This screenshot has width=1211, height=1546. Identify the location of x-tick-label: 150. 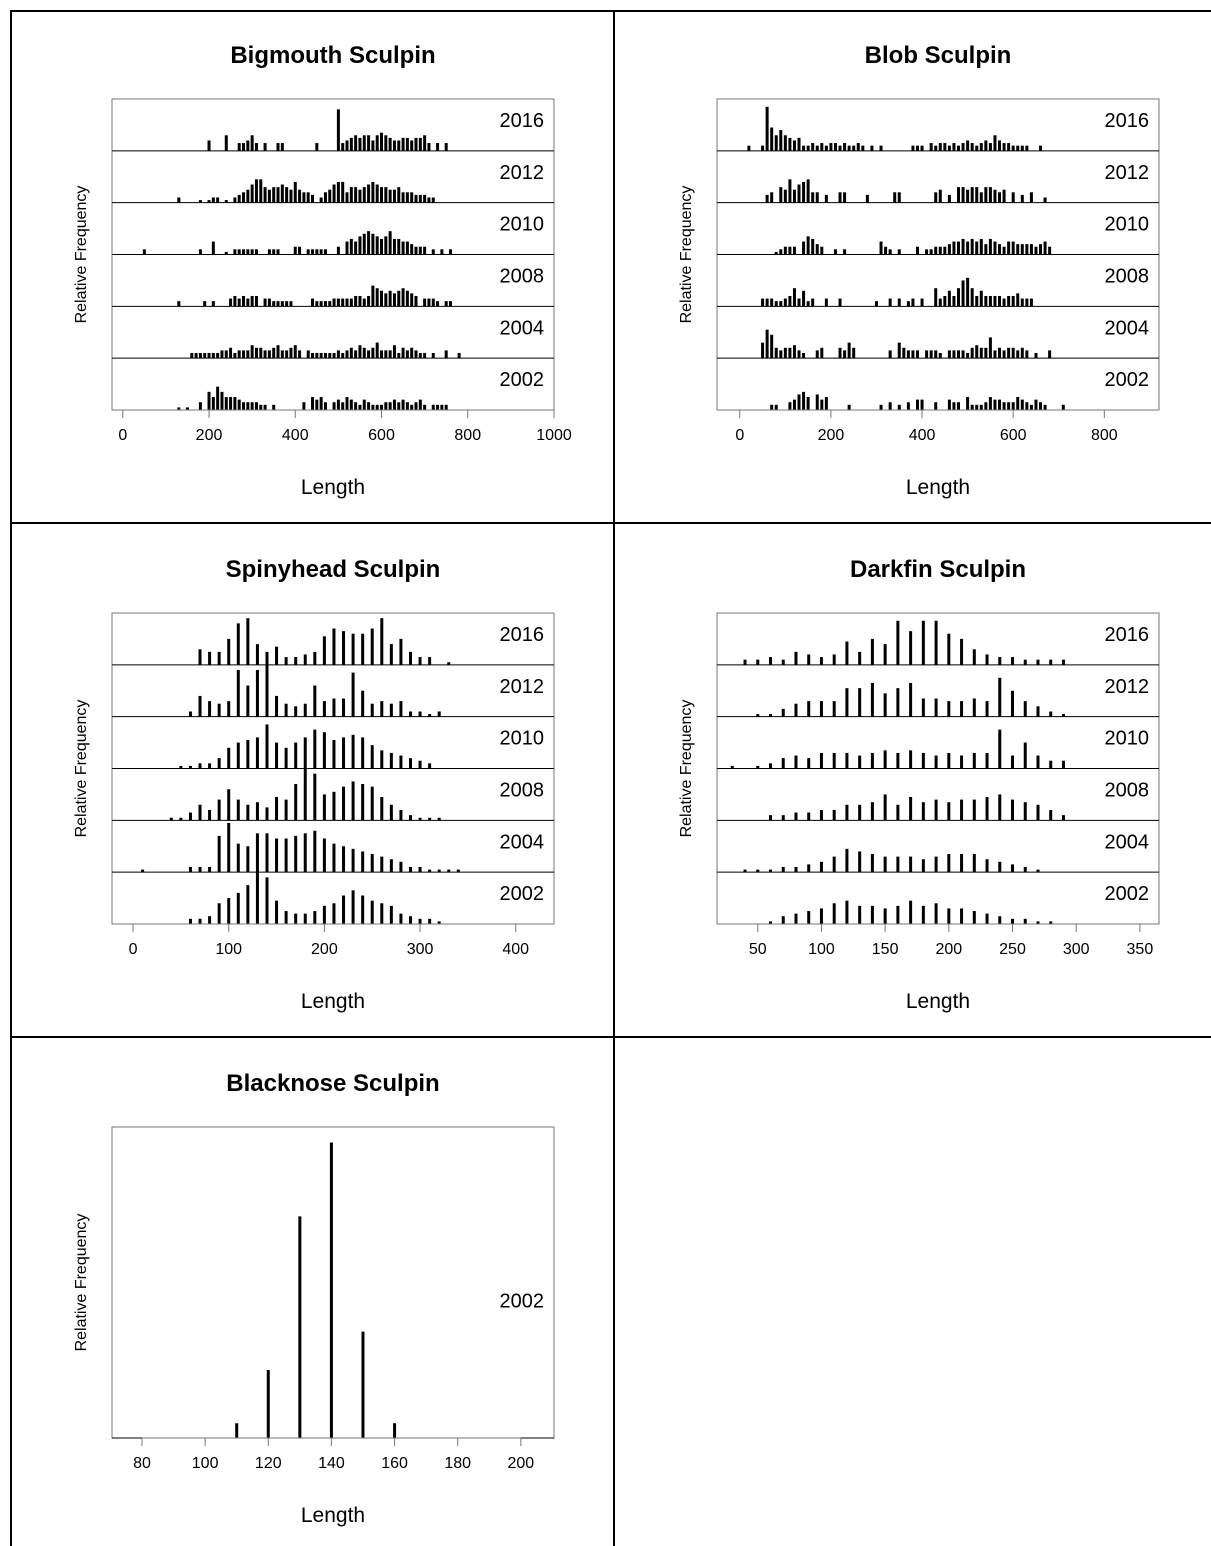
(885, 949).